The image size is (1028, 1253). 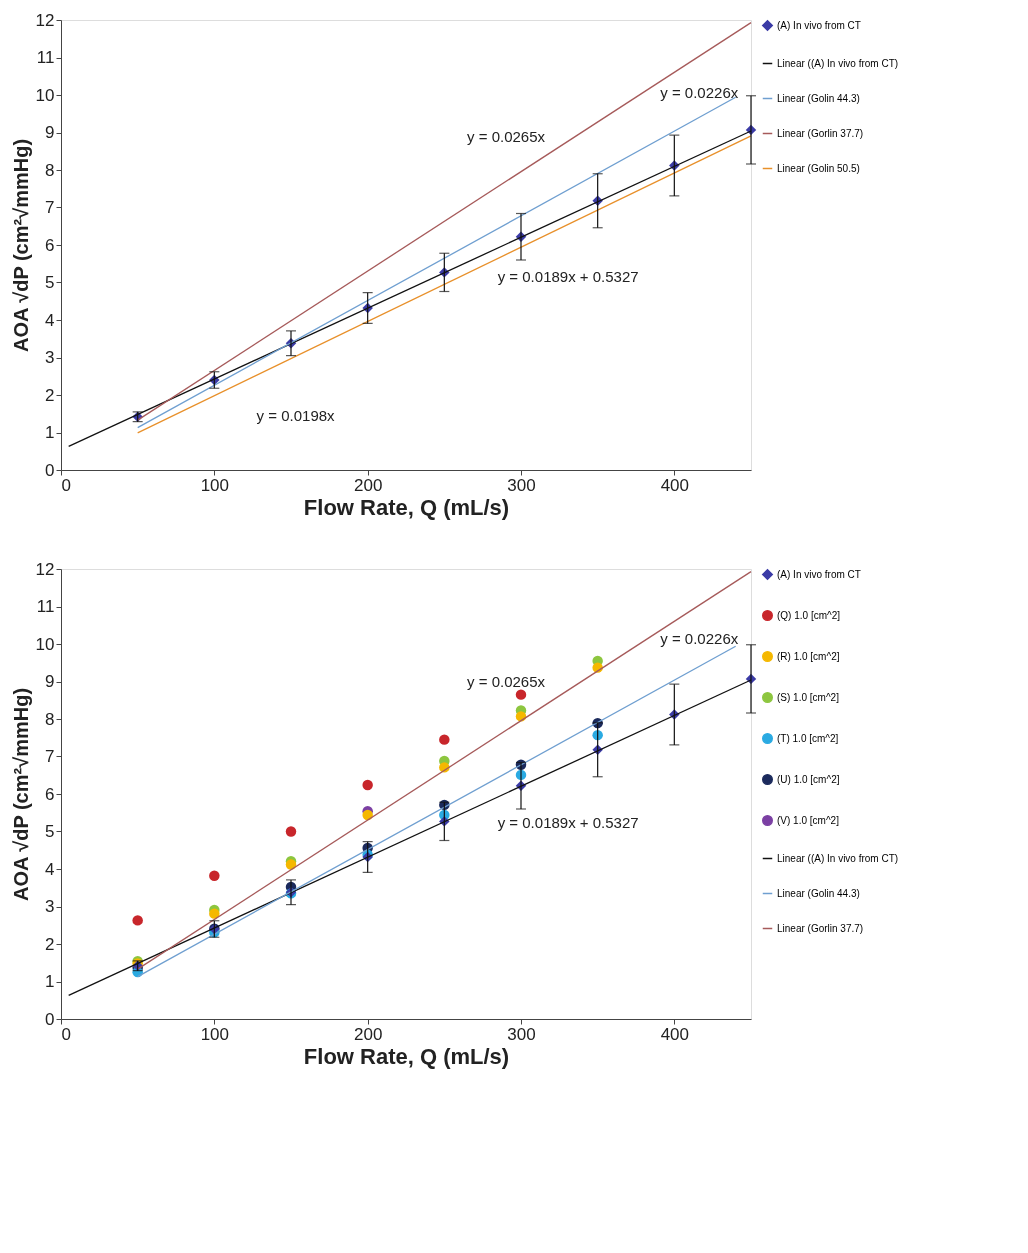 I want to click on legend-label: (T) 1.0 [cm^2], so click(x=808, y=738).